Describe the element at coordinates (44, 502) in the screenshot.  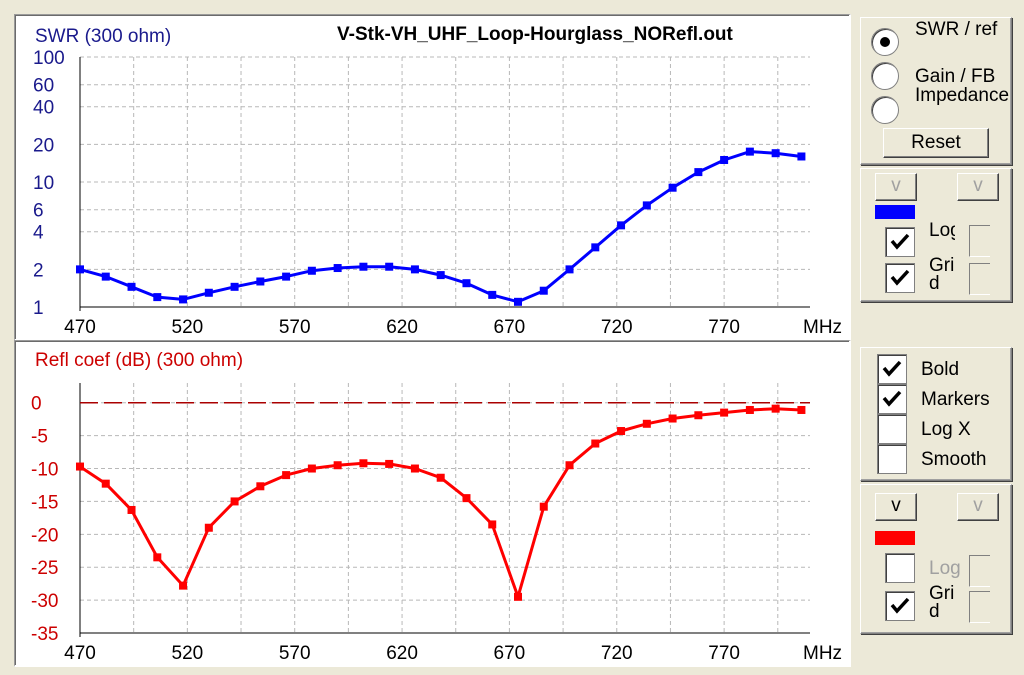
I see `y-tick-label: -15` at that location.